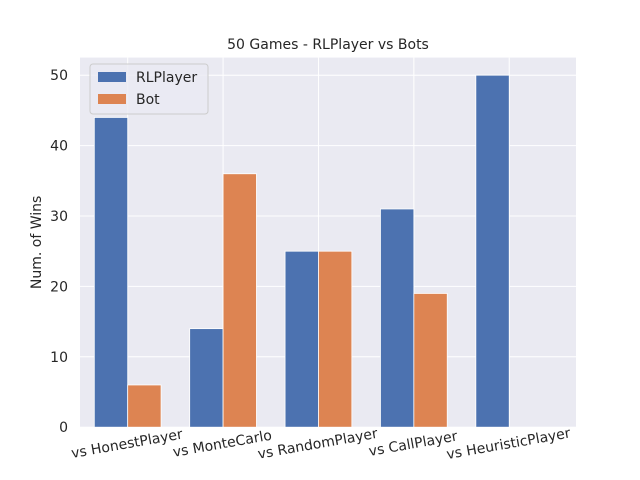 Image resolution: width=640 pixels, height=480 pixels. I want to click on y-tick-label: 20, so click(59, 287).